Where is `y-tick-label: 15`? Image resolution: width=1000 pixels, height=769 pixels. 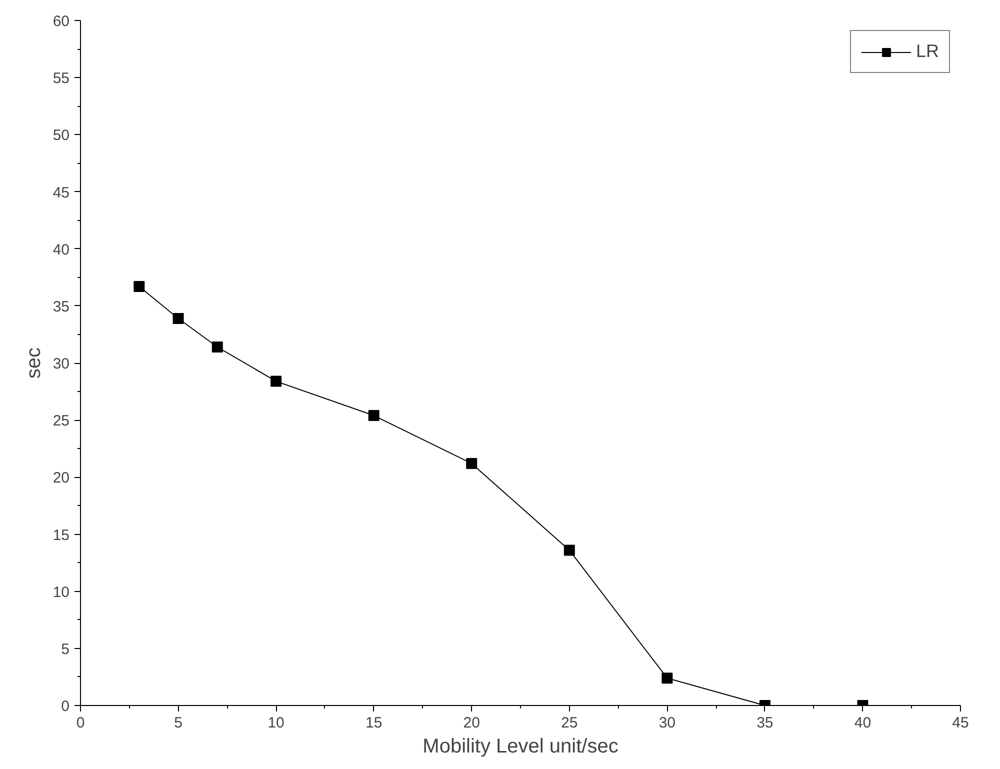
y-tick-label: 15 is located at coordinates (61, 535).